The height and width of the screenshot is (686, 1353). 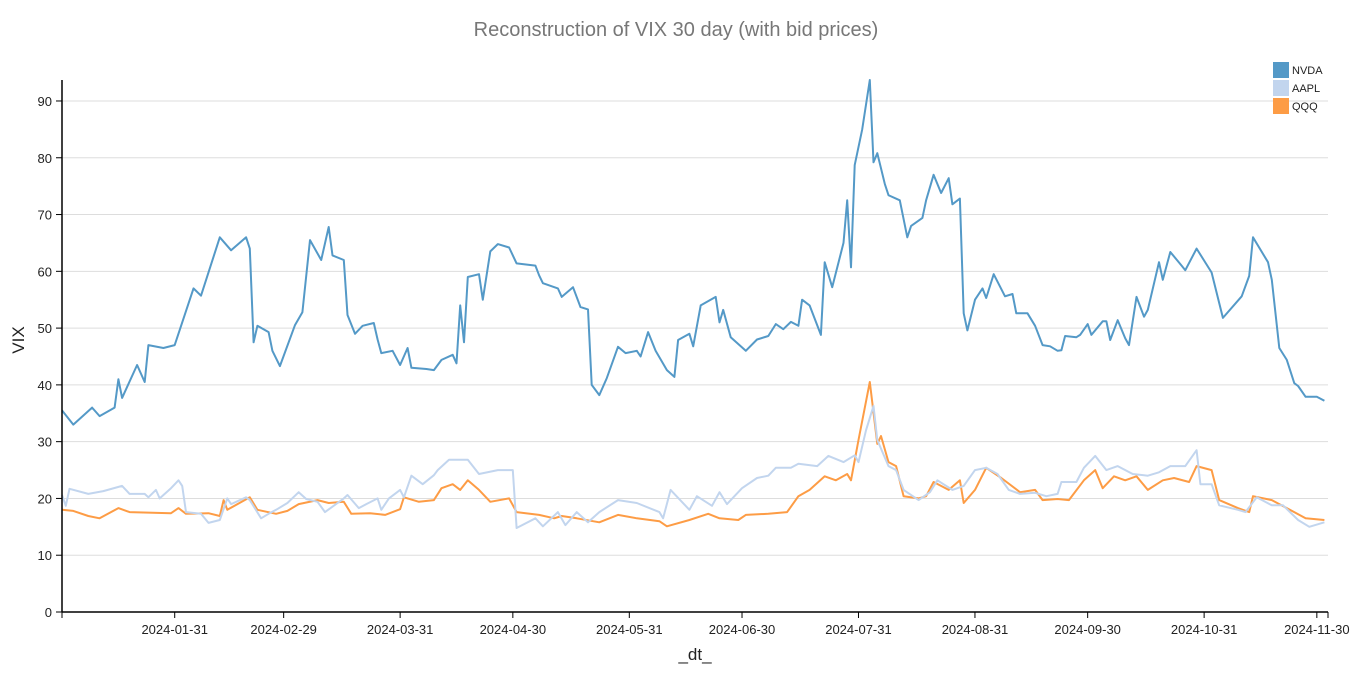 I want to click on y-tick-label: 90, so click(x=45, y=101).